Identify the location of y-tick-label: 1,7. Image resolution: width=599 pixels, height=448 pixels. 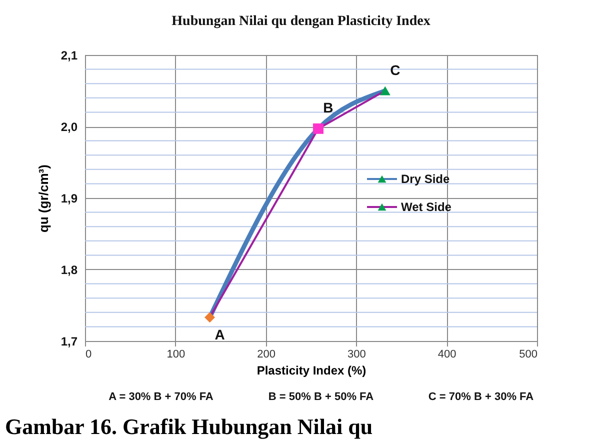
(69, 341).